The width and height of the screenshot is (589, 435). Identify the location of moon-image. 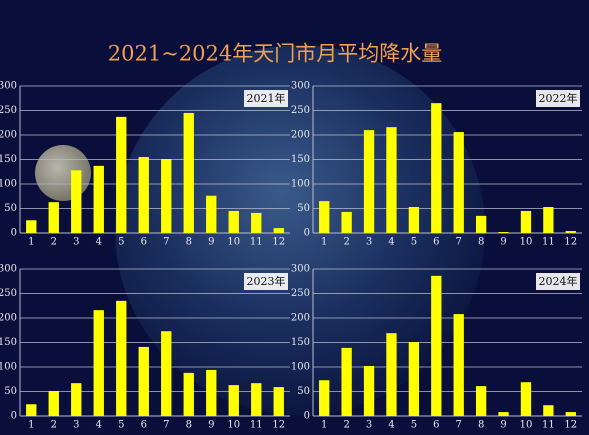
(63, 173).